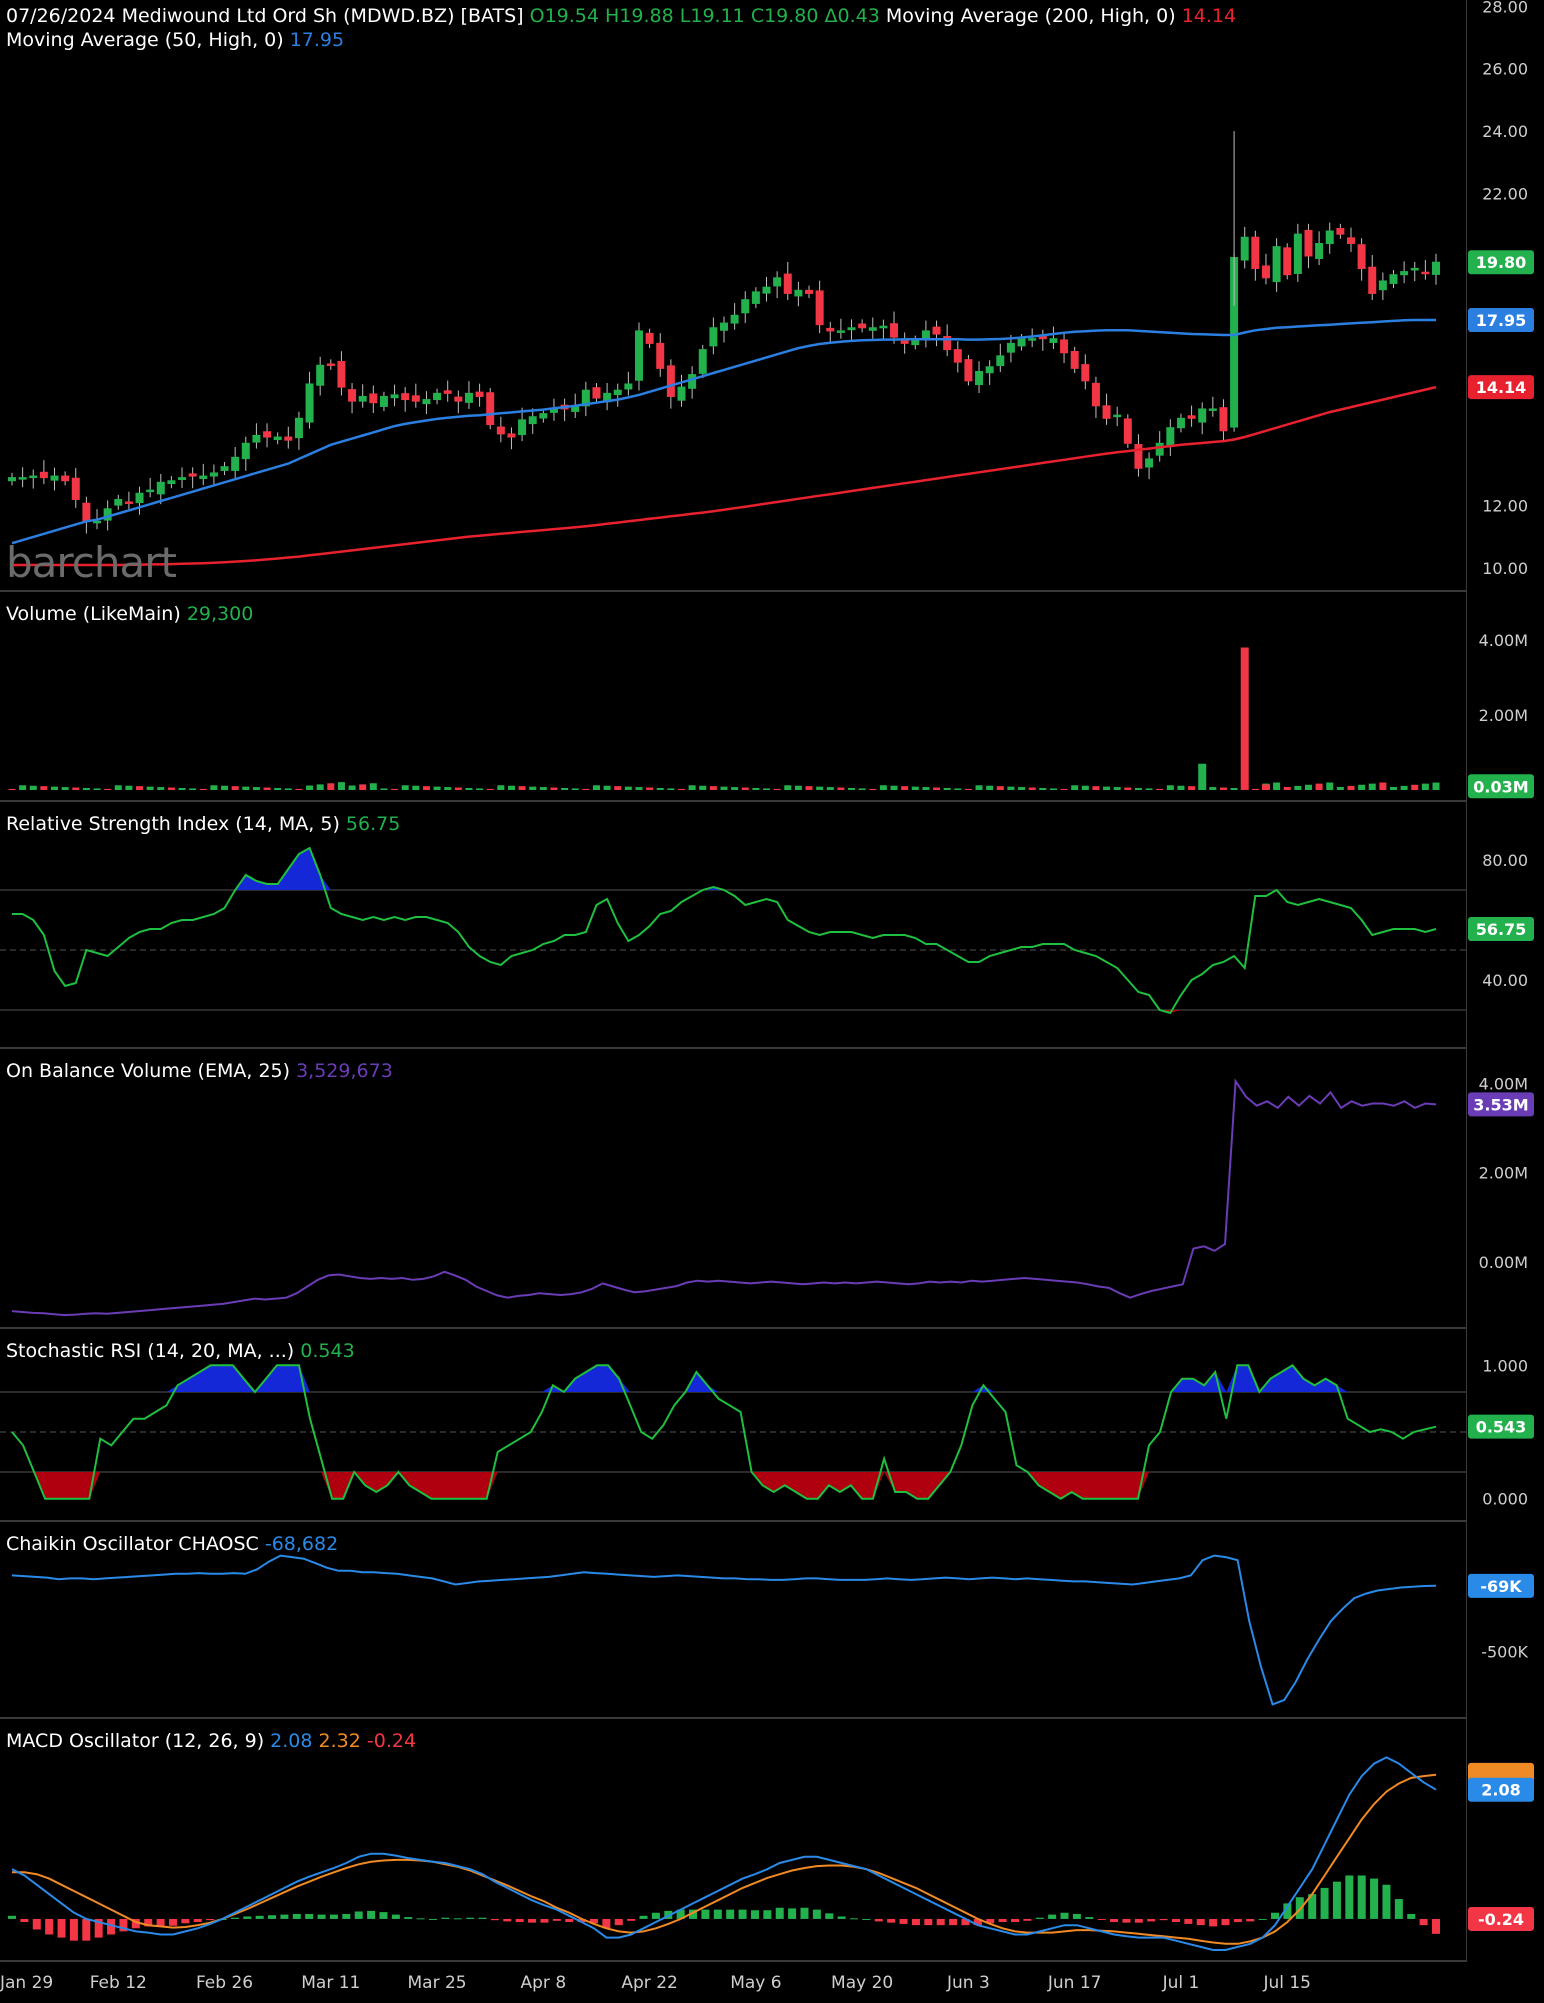 Image resolution: width=1544 pixels, height=2003 pixels. I want to click on ohlc-change: Δ0.43, so click(852, 16).